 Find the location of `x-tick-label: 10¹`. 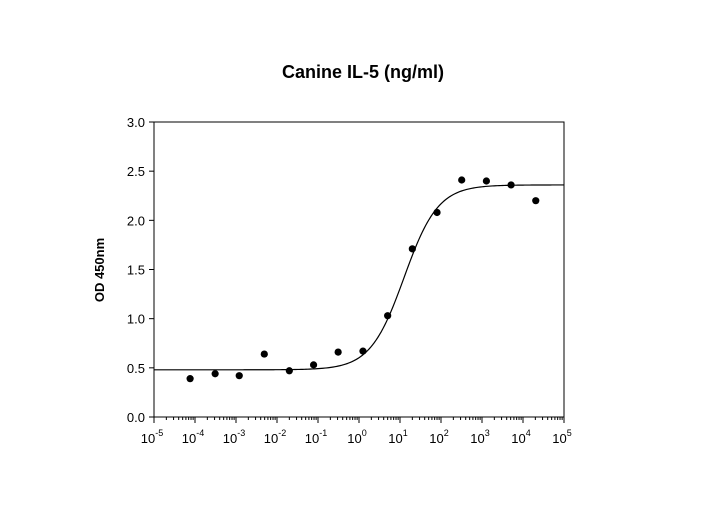

x-tick-label: 10¹ is located at coordinates (397, 437).